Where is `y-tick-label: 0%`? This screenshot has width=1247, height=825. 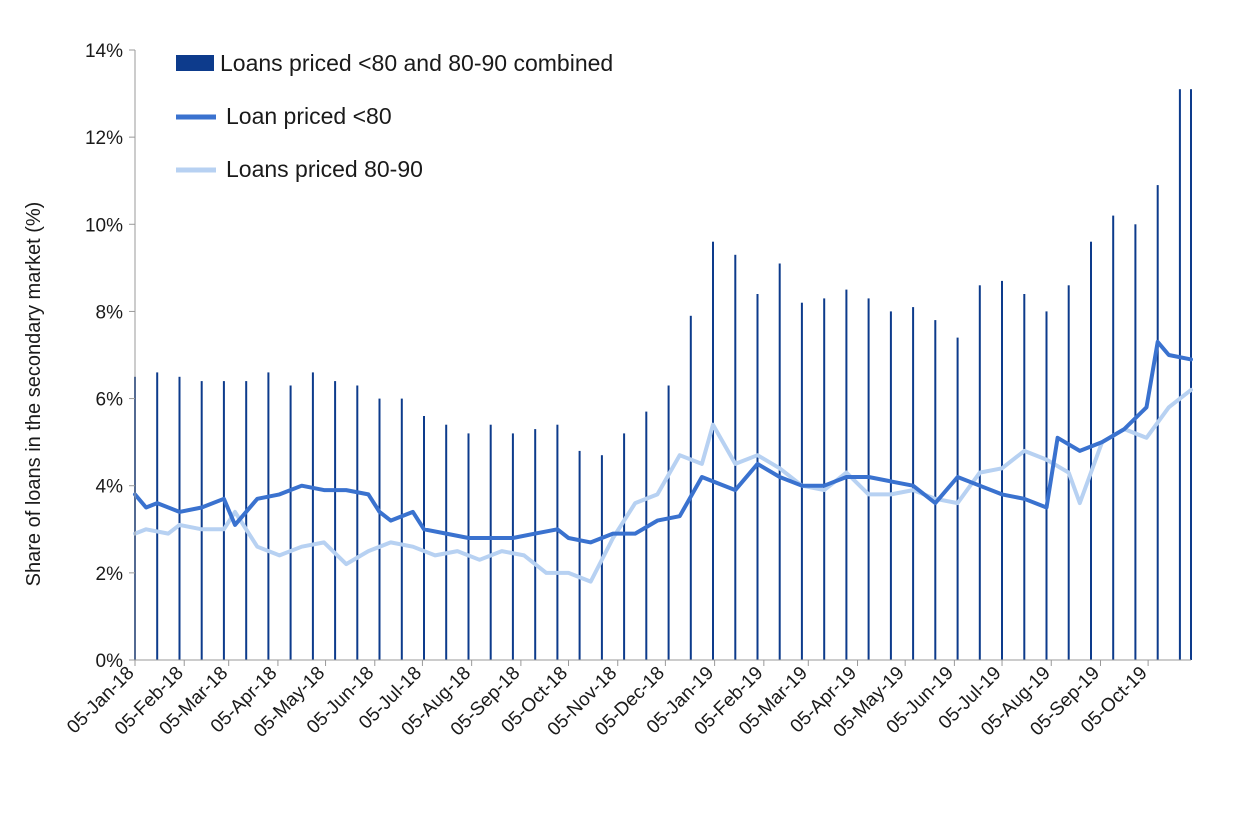
y-tick-label: 0% is located at coordinates (110, 661).